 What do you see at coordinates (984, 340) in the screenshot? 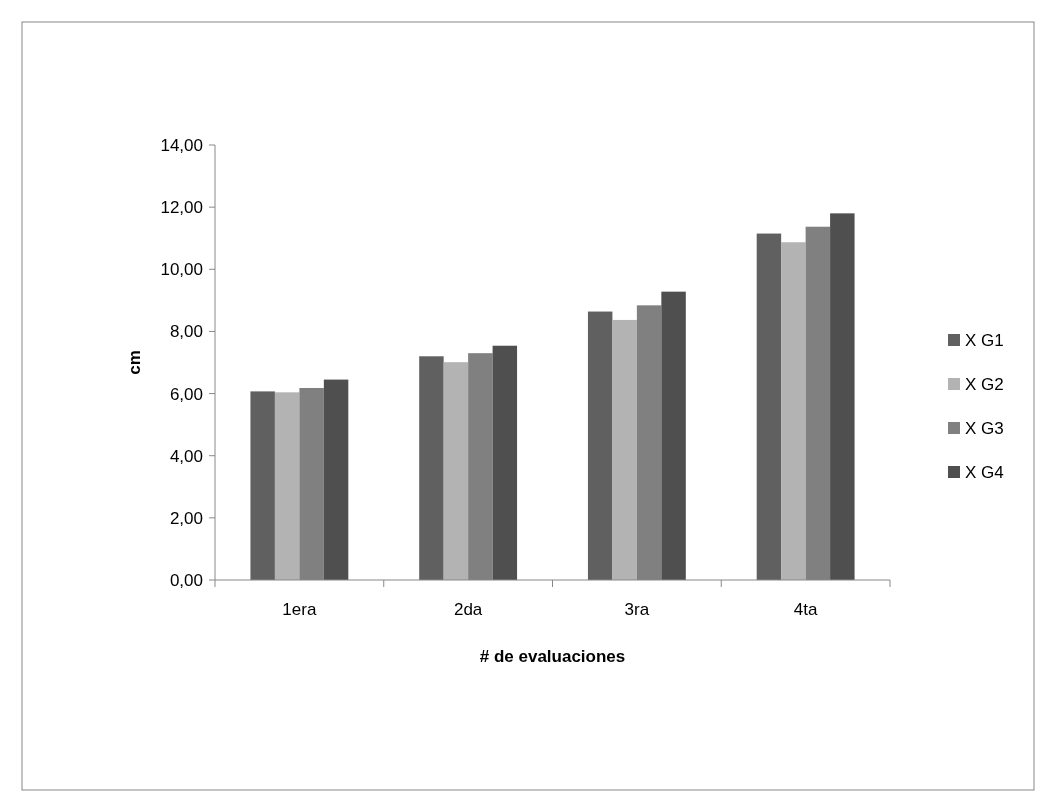
I see `legend-label: X G1` at bounding box center [984, 340].